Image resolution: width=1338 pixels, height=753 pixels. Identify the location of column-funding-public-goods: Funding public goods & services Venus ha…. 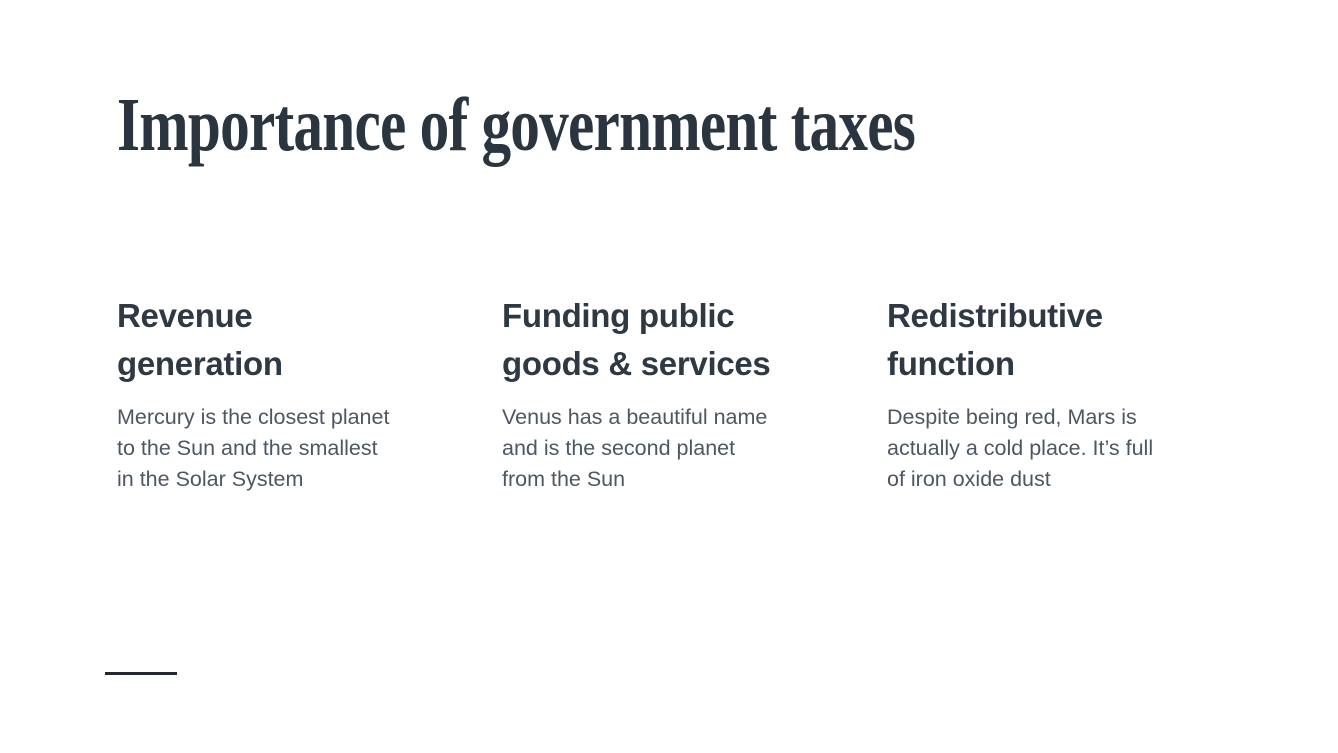
(678, 393).